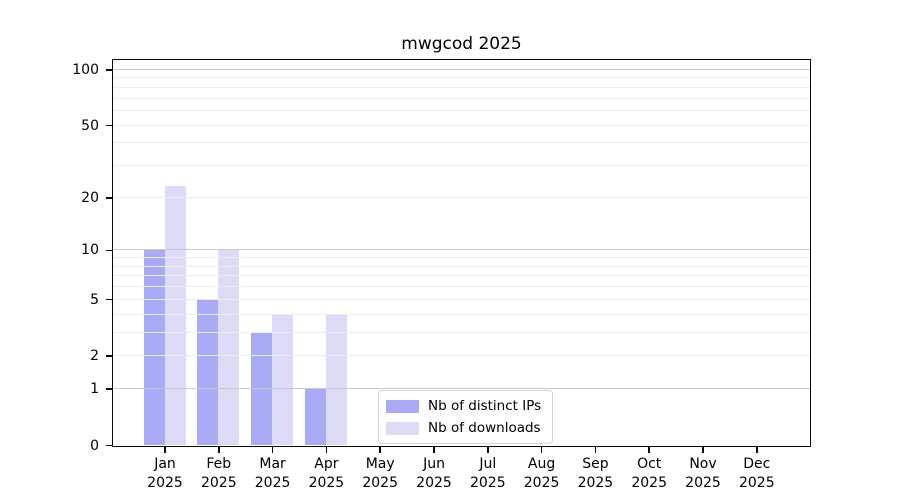 This screenshot has width=900, height=500. I want to click on x-tick-label-aug: Aug 2025, so click(542, 474).